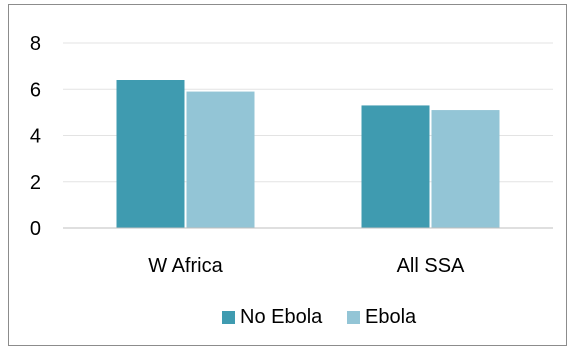 Image resolution: width=577 pixels, height=354 pixels. What do you see at coordinates (391, 317) in the screenshot?
I see `legend-label-ebola: Ebola` at bounding box center [391, 317].